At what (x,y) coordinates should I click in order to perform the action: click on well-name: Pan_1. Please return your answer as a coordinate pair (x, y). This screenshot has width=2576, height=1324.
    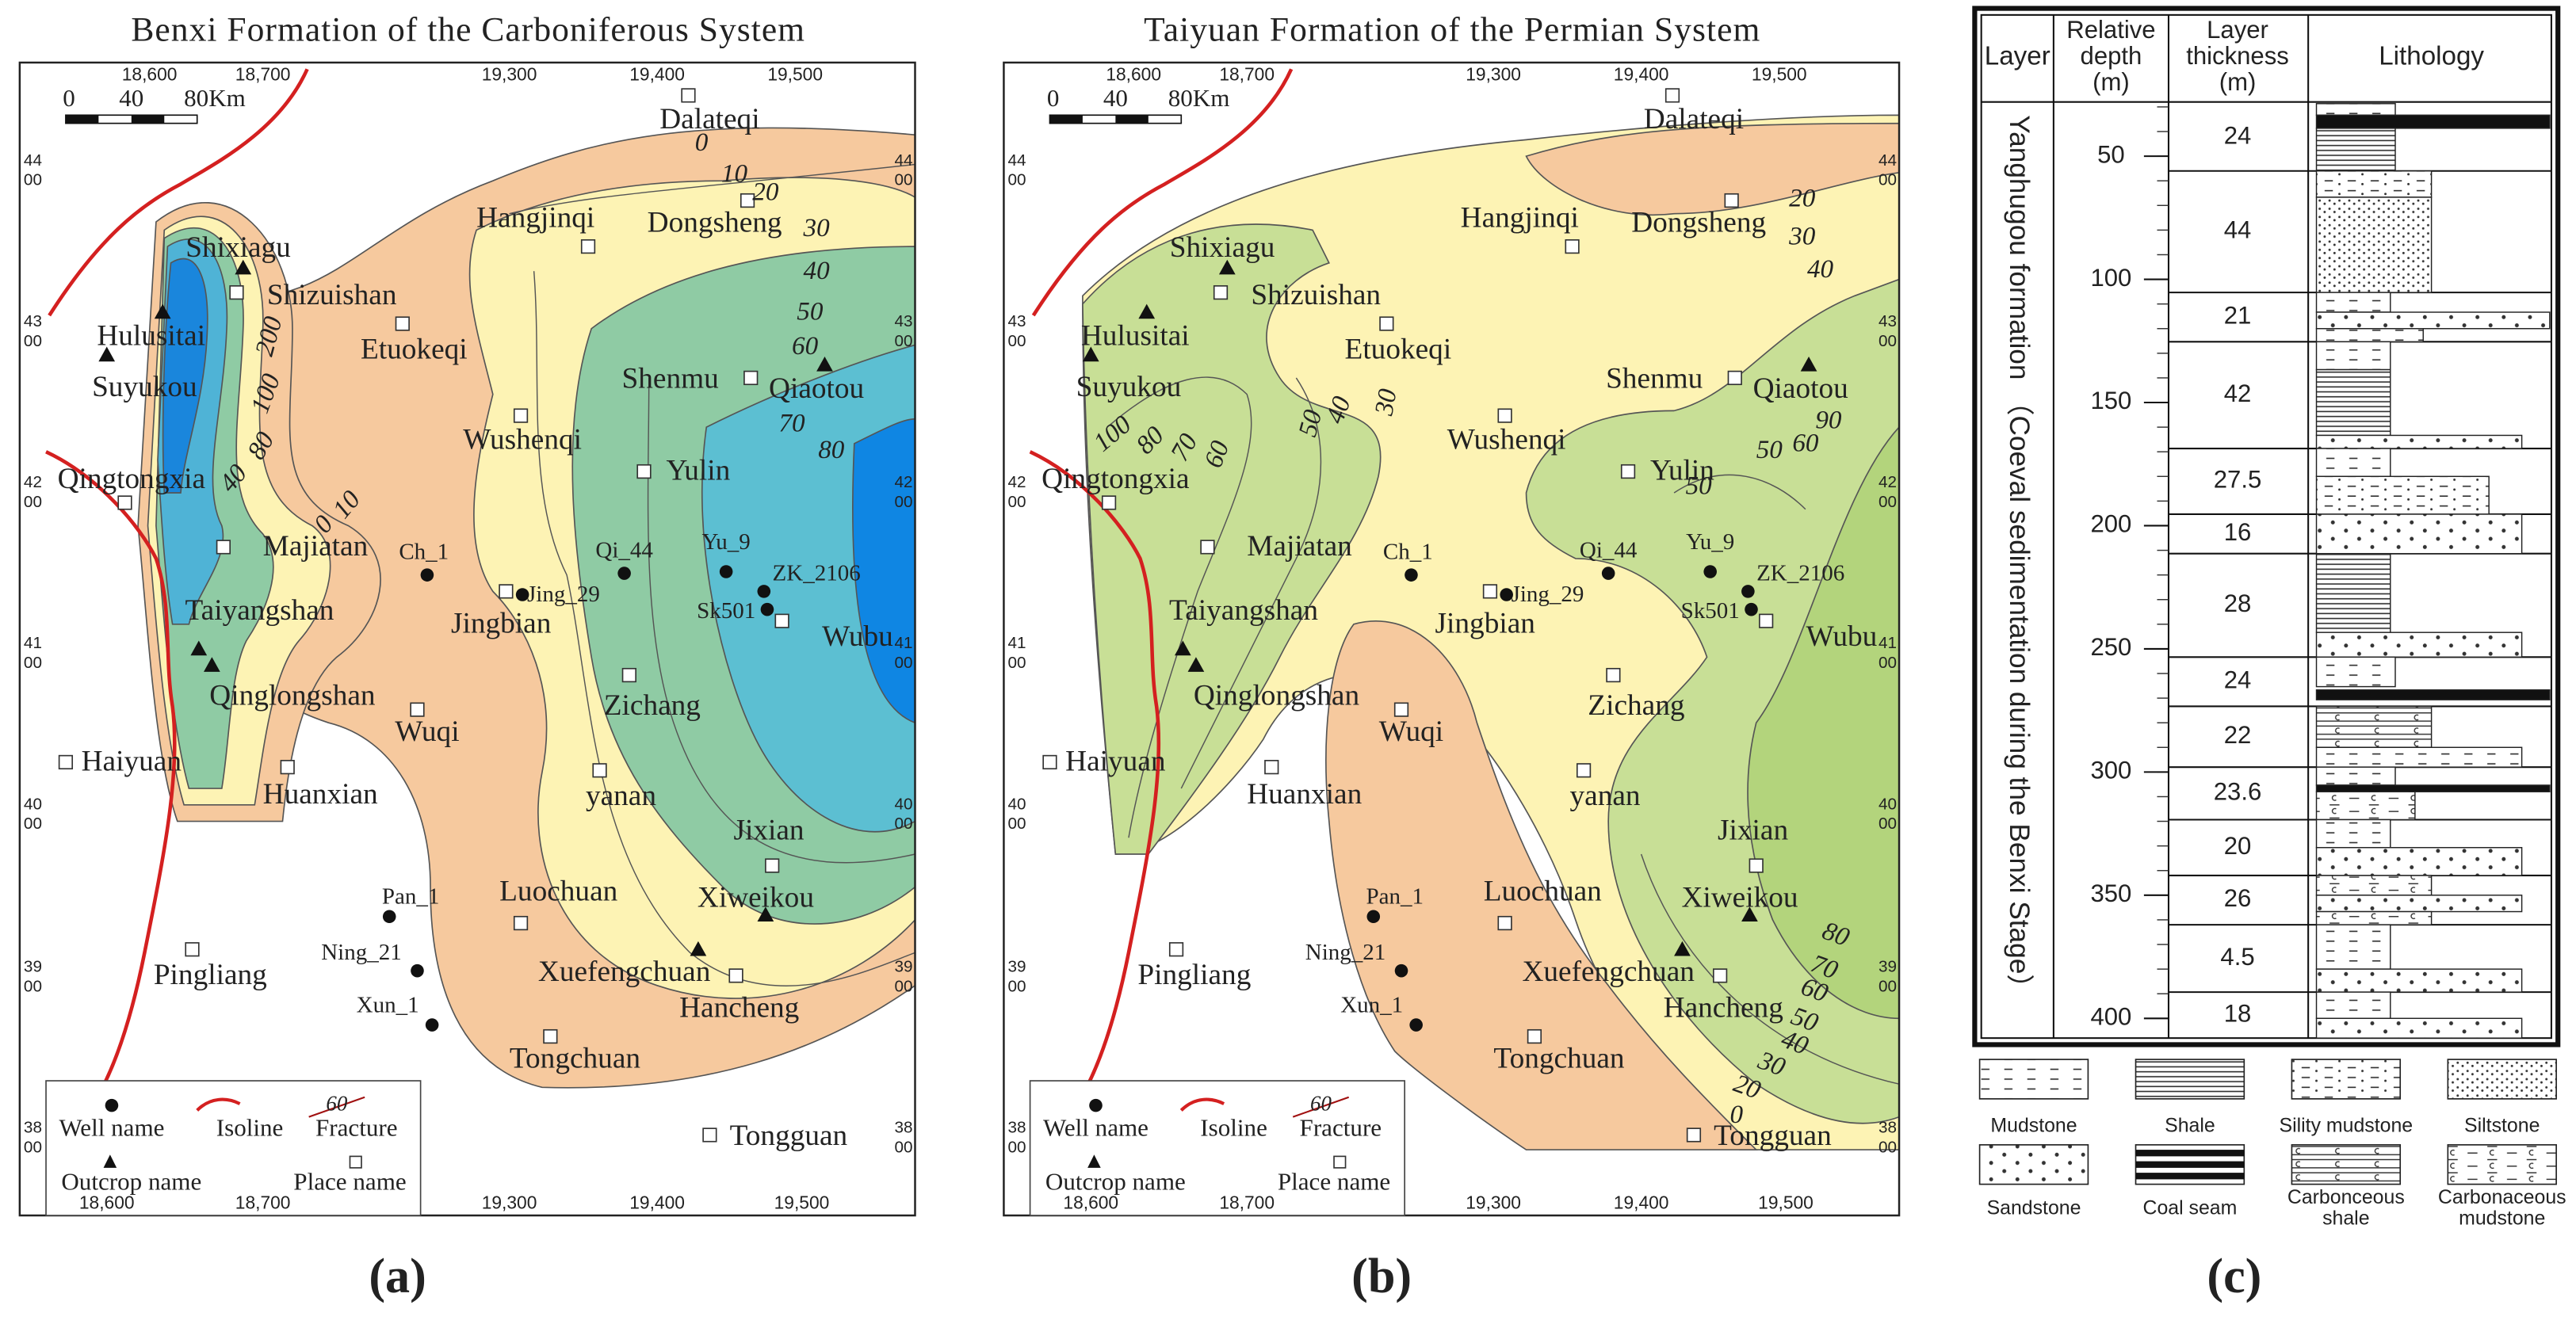
    Looking at the image, I should click on (411, 897).